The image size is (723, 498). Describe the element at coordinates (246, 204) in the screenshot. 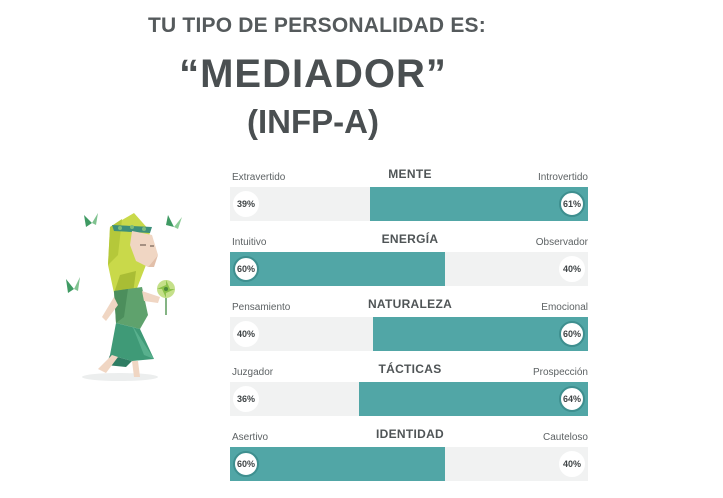

I see `trait-left-percent: 39%` at that location.